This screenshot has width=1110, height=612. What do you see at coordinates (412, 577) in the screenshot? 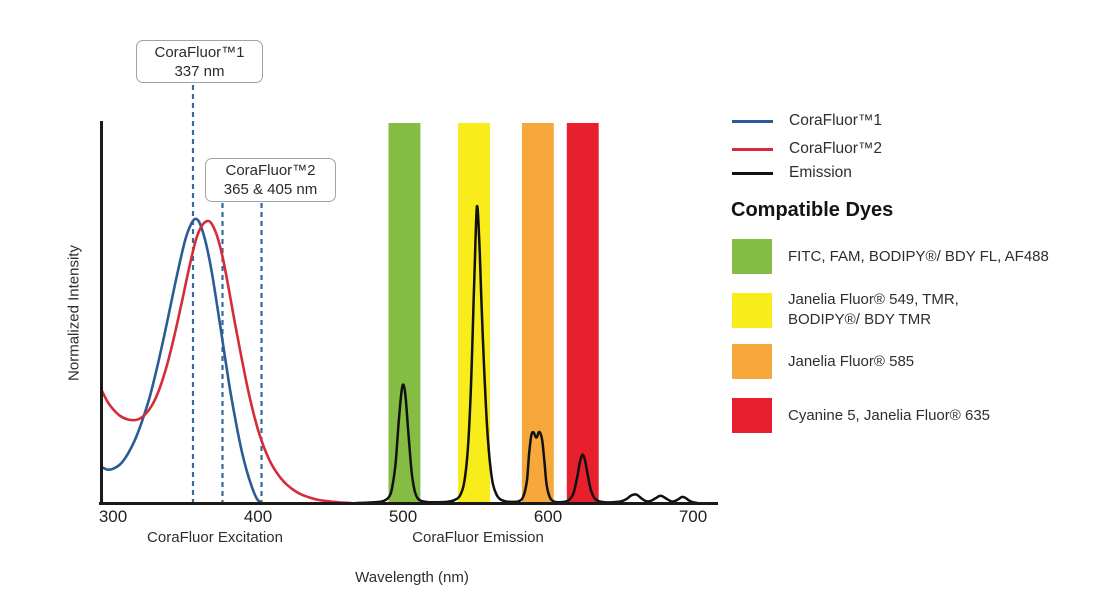
I see `x-axis-label: Wavelength (nm)` at bounding box center [412, 577].